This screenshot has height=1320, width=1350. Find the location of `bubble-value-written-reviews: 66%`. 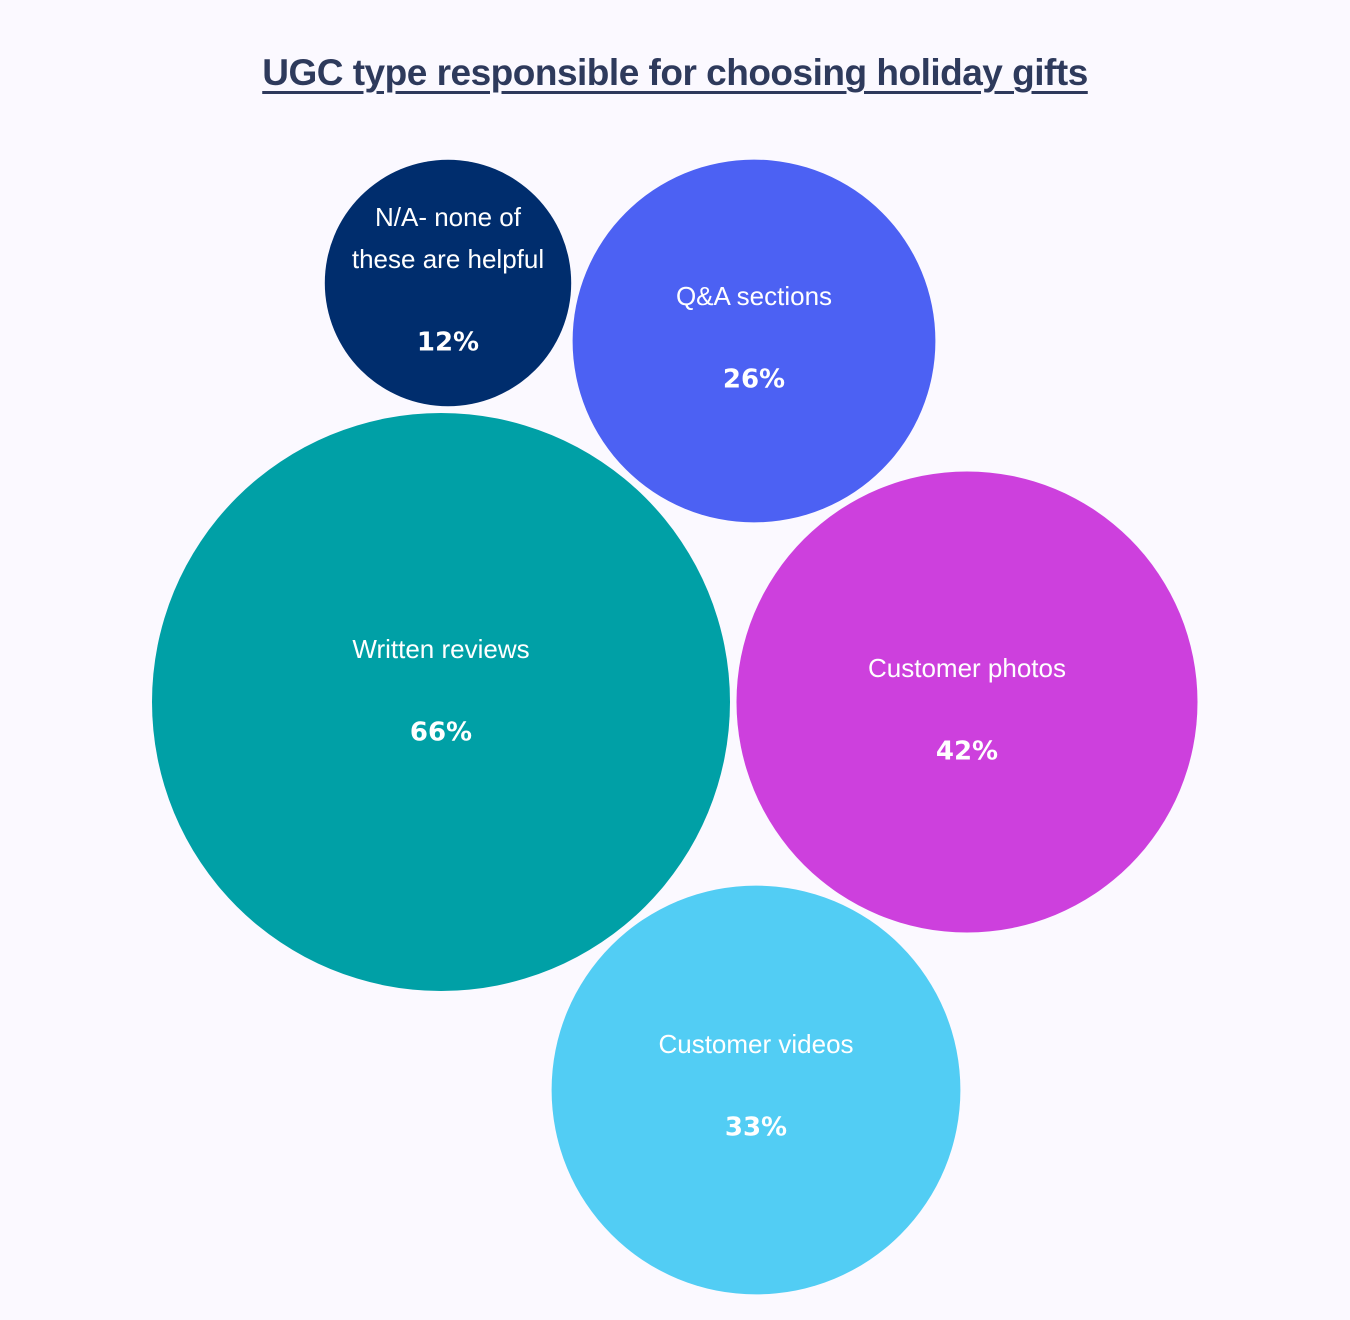

bubble-value-written-reviews: 66% is located at coordinates (441, 733).